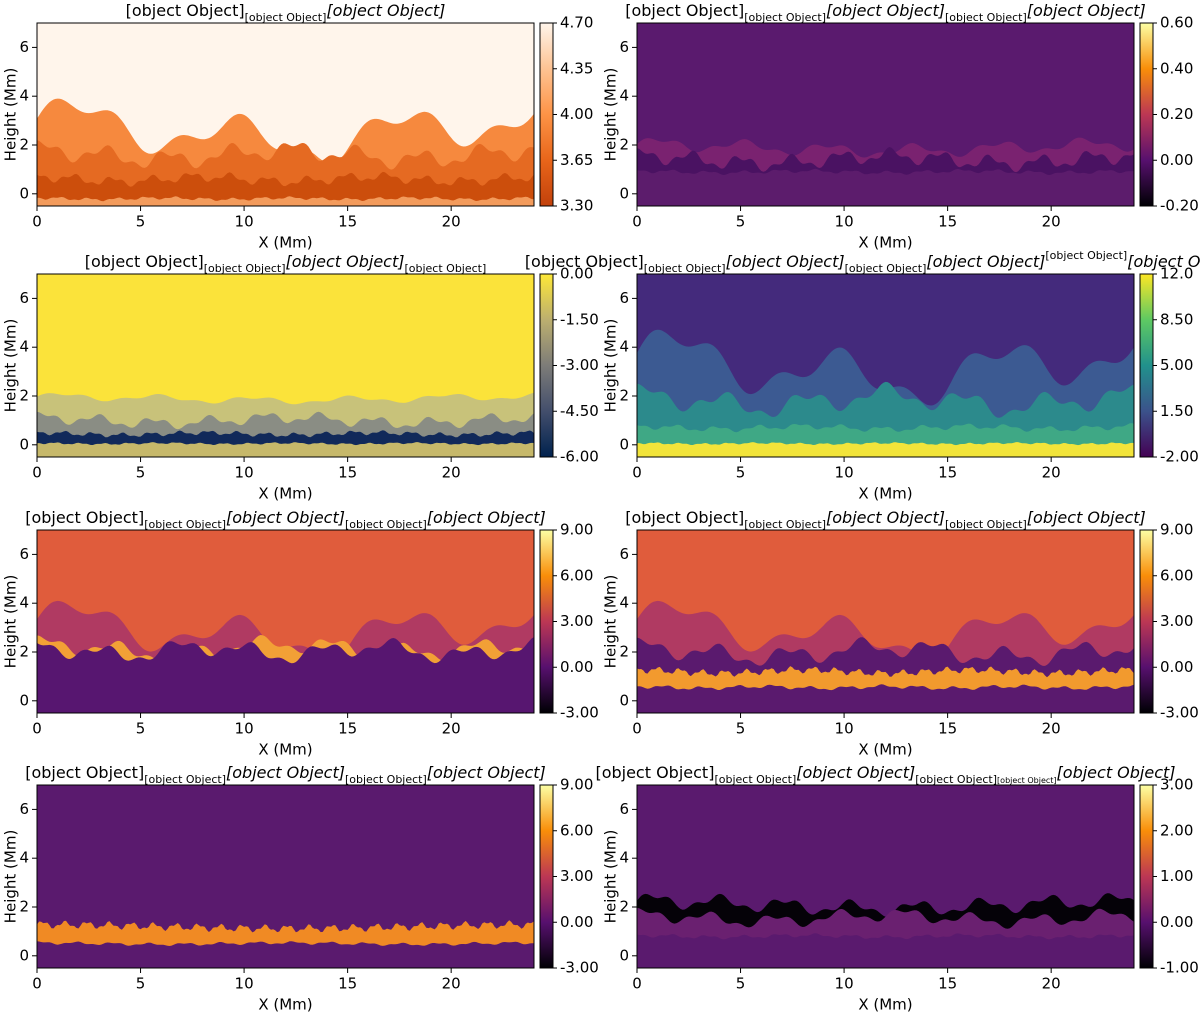 Image resolution: width=1200 pixels, height=1014 pixels. Describe the element at coordinates (285, 365) in the screenshot. I see `plot-frame` at that location.